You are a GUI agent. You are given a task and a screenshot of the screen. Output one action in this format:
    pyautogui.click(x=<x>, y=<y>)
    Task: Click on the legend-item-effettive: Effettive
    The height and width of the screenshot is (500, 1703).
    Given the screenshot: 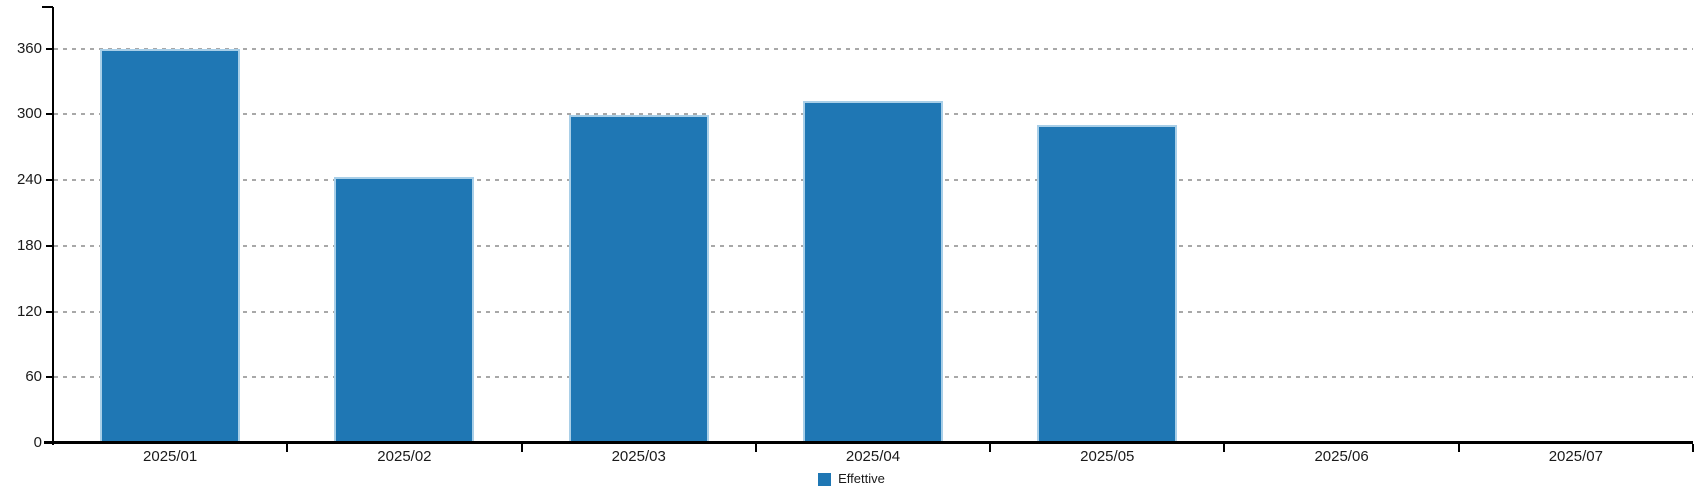 What is the action you would take?
    pyautogui.click(x=851, y=479)
    